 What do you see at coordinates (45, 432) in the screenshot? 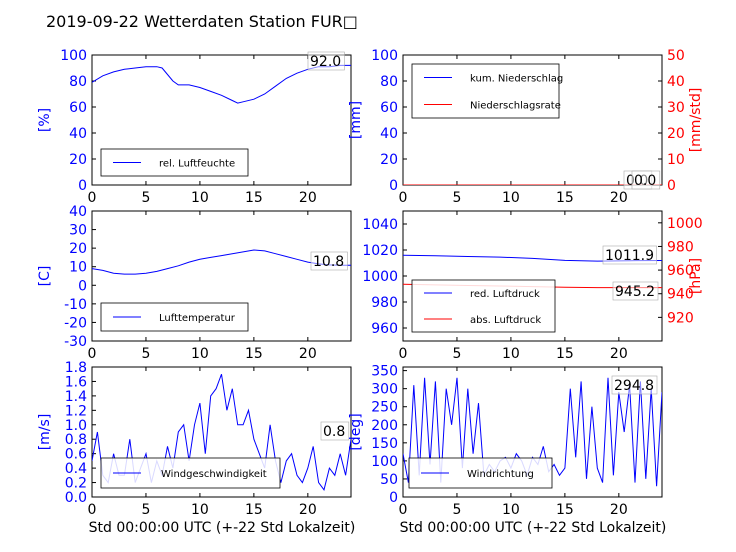
I see `y-axis-label: [m/s]` at bounding box center [45, 432].